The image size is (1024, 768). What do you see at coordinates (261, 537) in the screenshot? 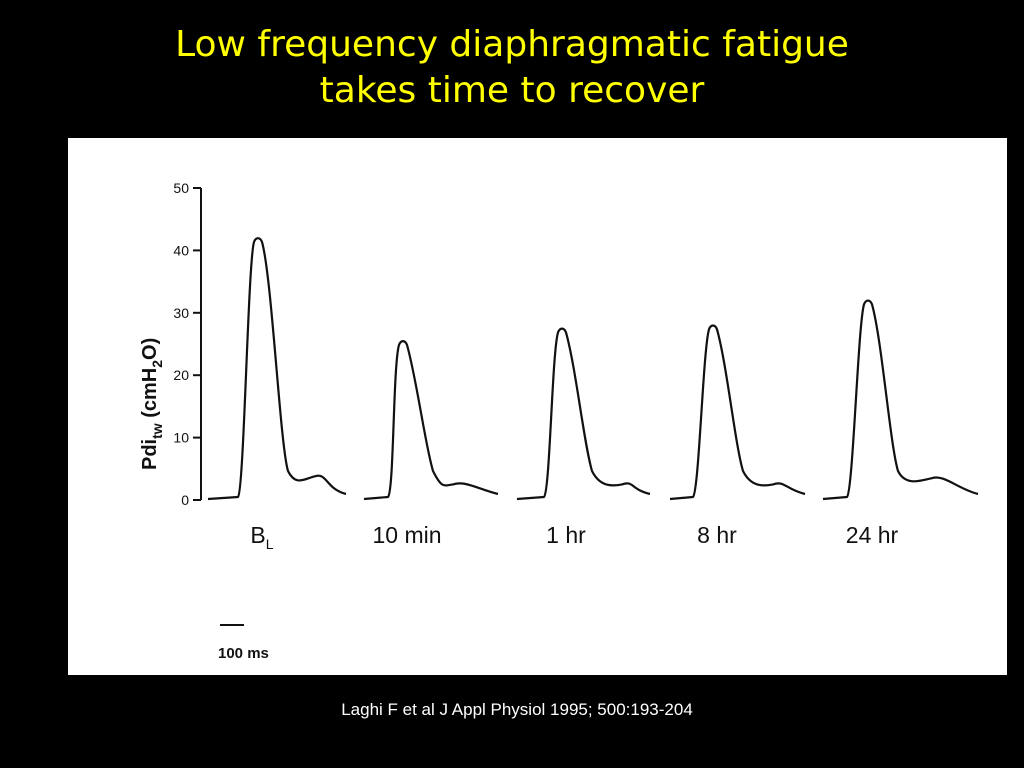
I see `peak-label-0: BL` at bounding box center [261, 537].